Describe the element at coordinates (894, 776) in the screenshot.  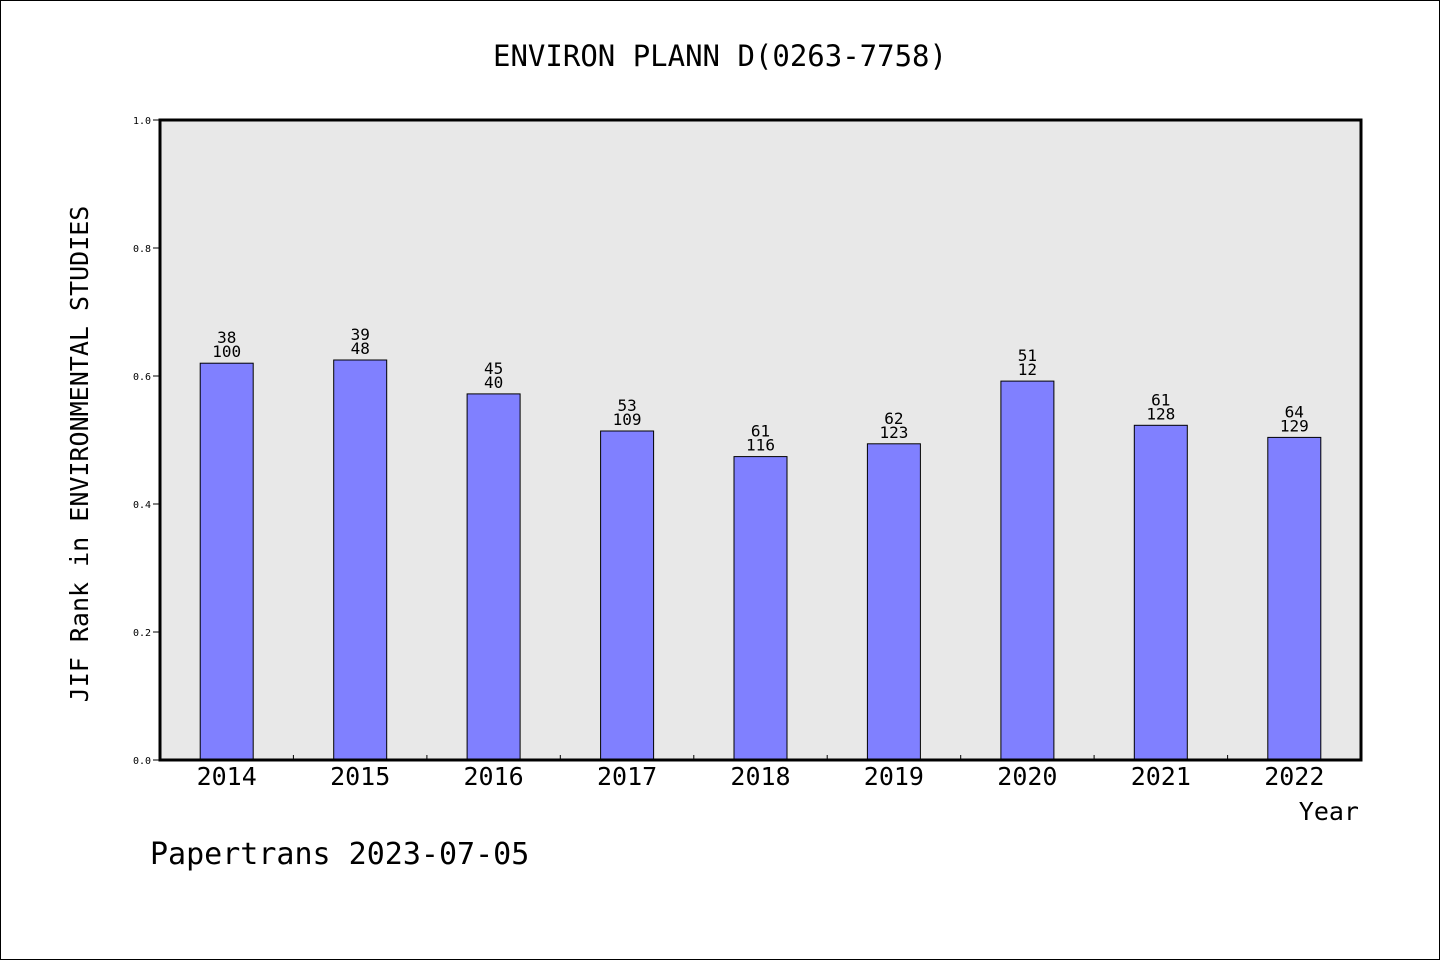
I see `x-tick-label: 2019` at that location.